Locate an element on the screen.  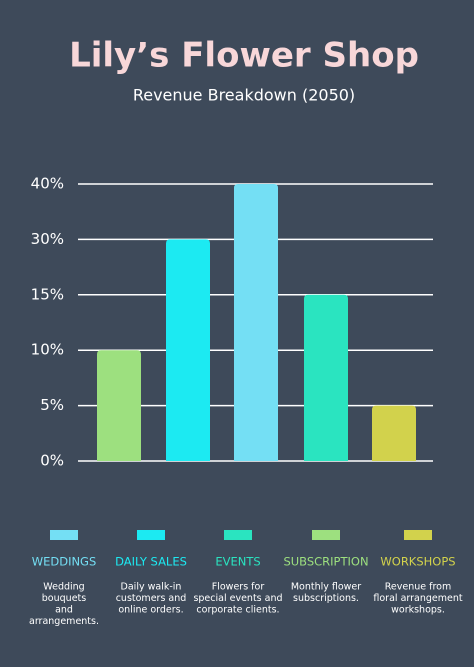
y-tick-label: 10% is located at coordinates (47, 350).